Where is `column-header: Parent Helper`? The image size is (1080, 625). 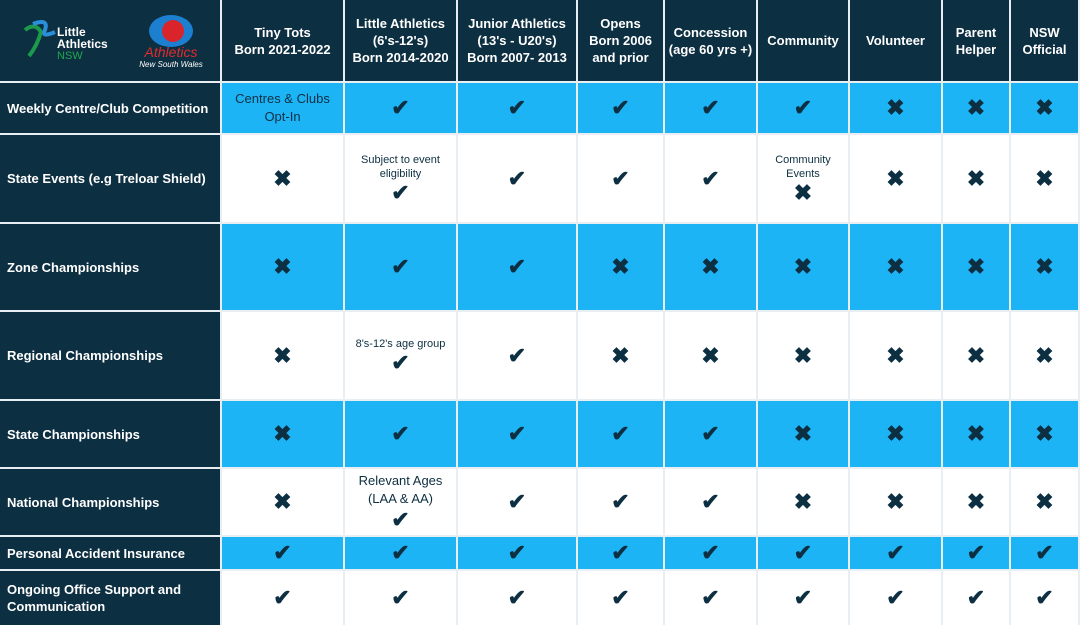 column-header: Parent Helper is located at coordinates (976, 40).